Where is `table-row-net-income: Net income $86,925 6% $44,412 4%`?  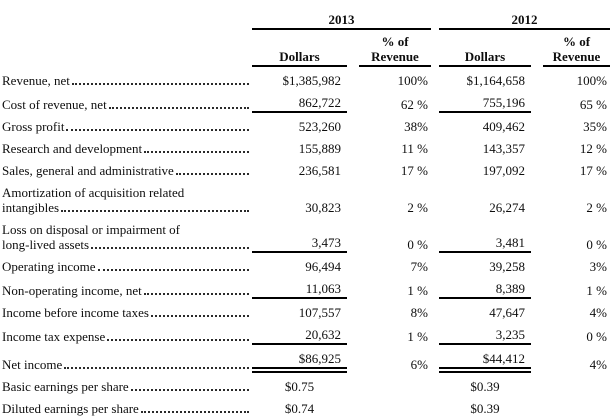 table-row-net-income: Net income $86,925 6% $44,412 4% is located at coordinates (306, 359).